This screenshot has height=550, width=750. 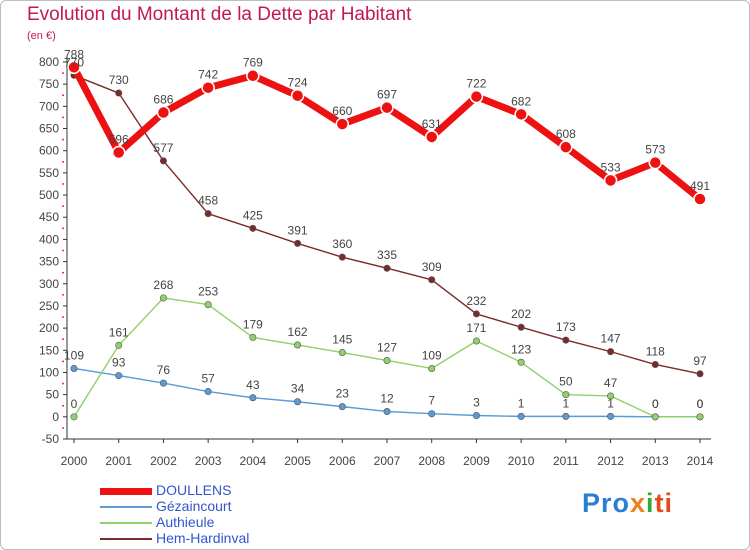 I want to click on data-label: 425, so click(x=253, y=215).